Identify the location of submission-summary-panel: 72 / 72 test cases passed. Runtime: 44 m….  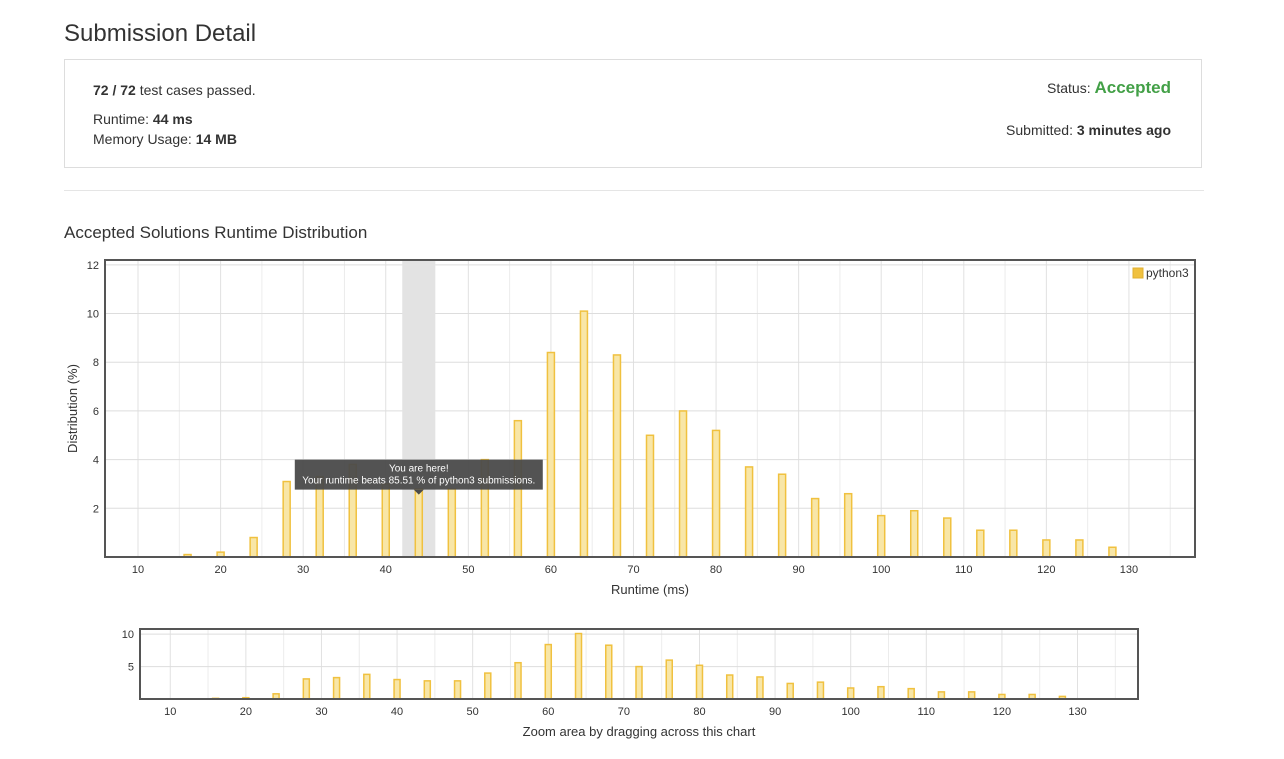
(633, 113).